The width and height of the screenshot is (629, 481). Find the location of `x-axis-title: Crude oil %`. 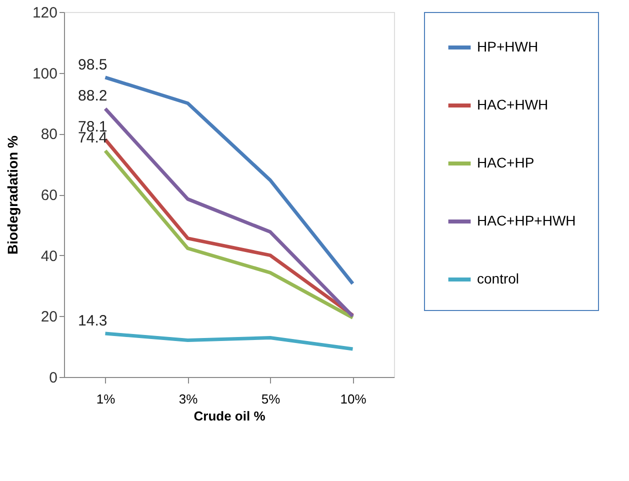

x-axis-title: Crude oil % is located at coordinates (230, 416).